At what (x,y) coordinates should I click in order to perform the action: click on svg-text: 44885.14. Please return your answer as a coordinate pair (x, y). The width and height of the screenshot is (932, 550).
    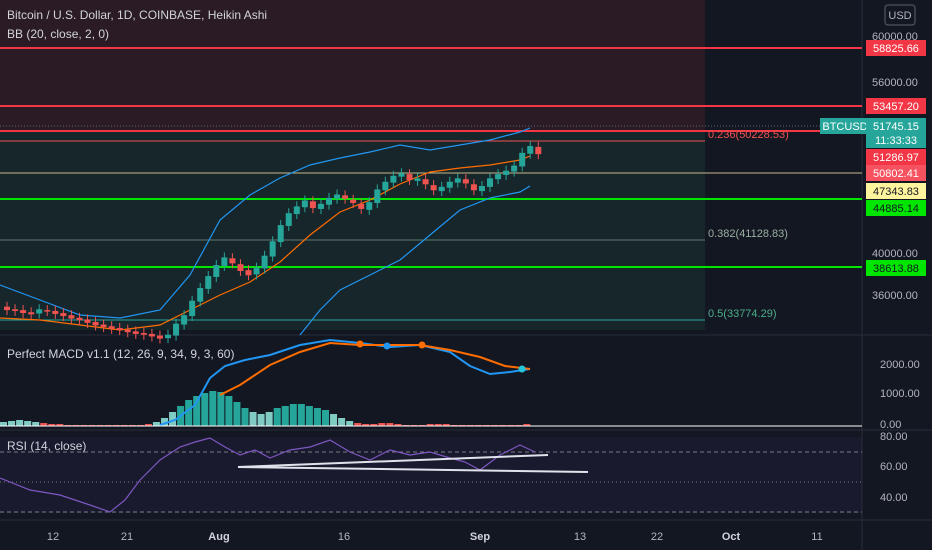
    Looking at the image, I should click on (896, 209).